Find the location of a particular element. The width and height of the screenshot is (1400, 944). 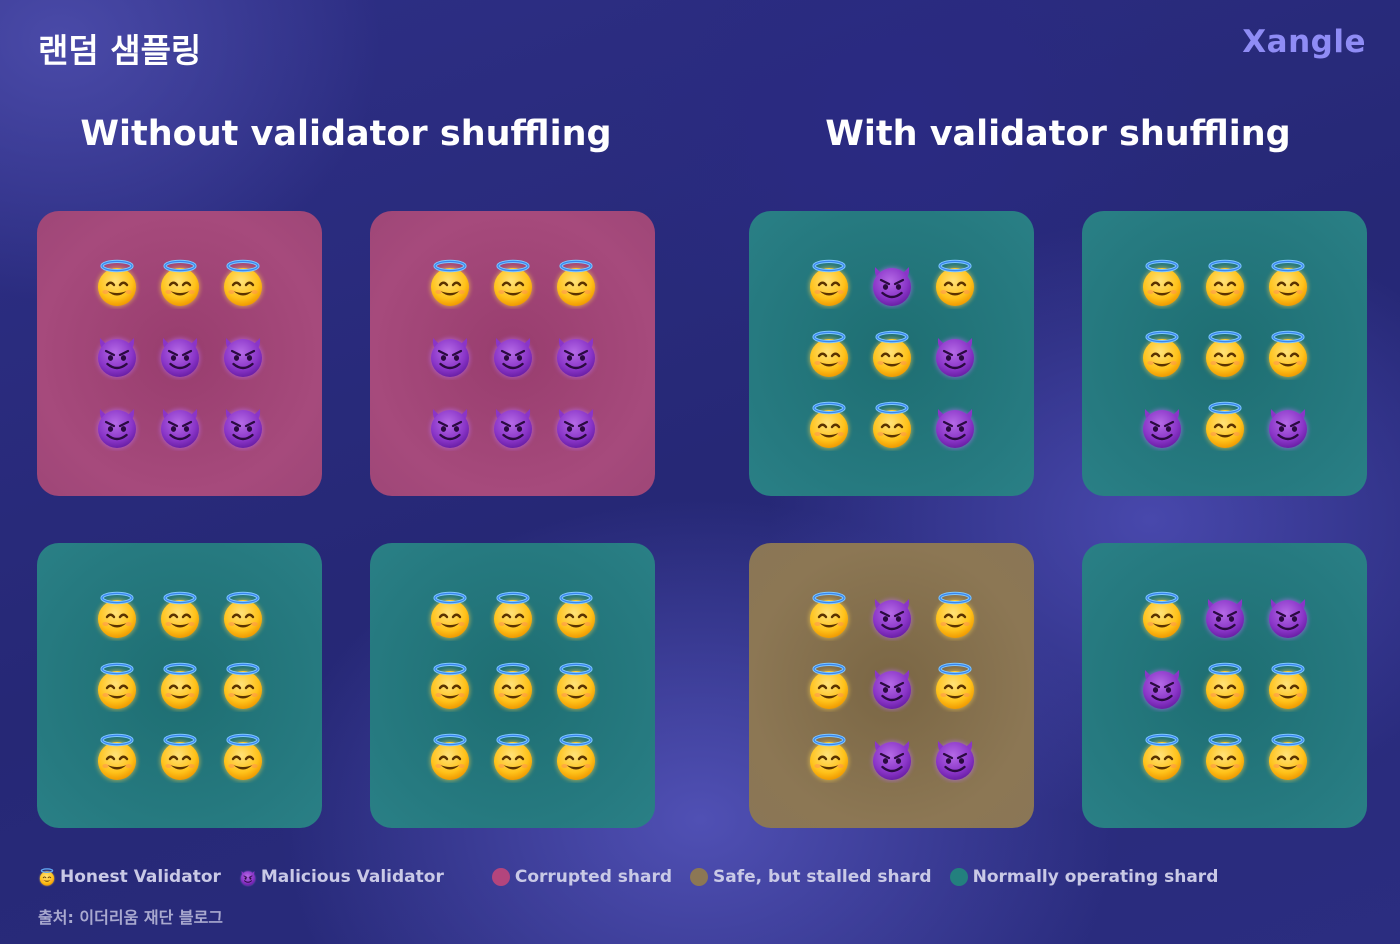

legend-malicious-label: Malicious Validator is located at coordinates (352, 877).